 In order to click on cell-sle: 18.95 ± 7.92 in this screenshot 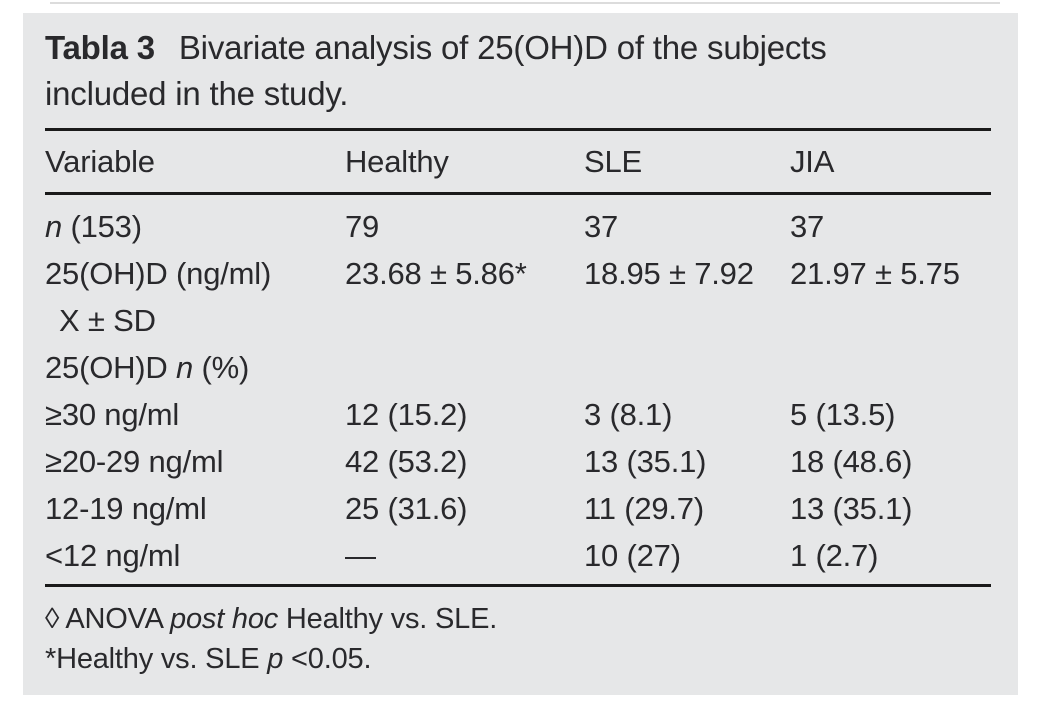, I will do `click(669, 273)`.